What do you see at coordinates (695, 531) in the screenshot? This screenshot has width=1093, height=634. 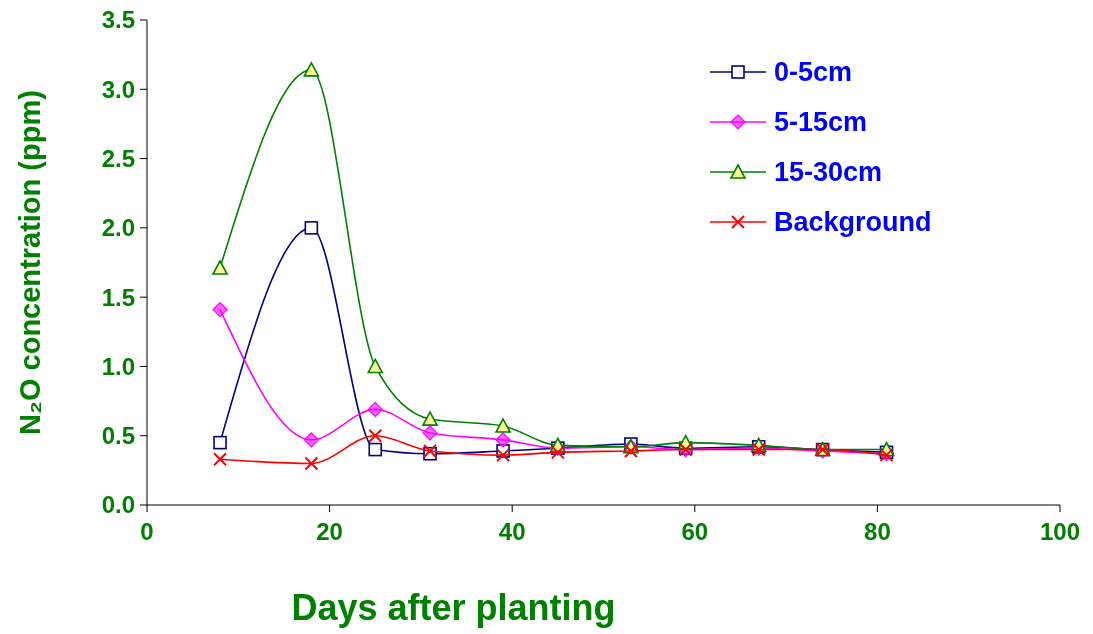 I see `x-tick-label: 60` at bounding box center [695, 531].